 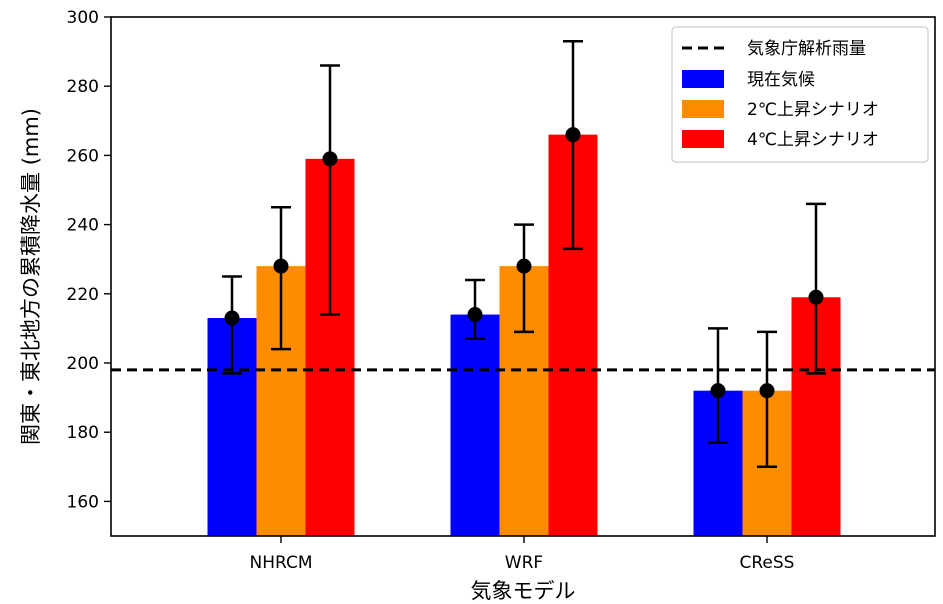 I want to click on x-axis-title: 気象モデル, so click(x=523, y=591).